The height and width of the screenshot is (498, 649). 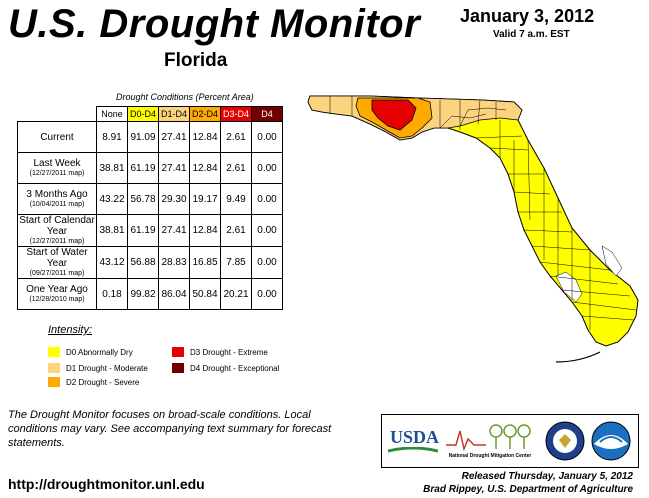 I want to click on row-subtitle: (12/28/2010 map), so click(x=57, y=299).